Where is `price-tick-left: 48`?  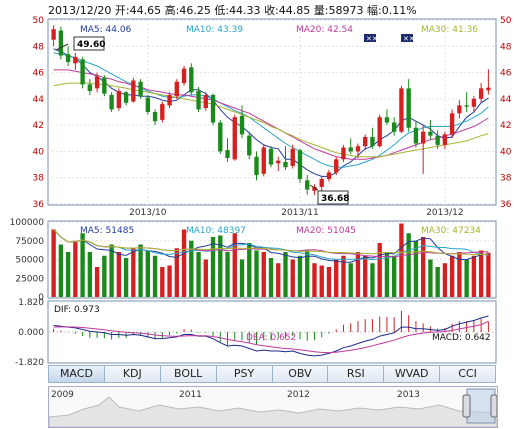 price-tick-left: 48 is located at coordinates (39, 47).